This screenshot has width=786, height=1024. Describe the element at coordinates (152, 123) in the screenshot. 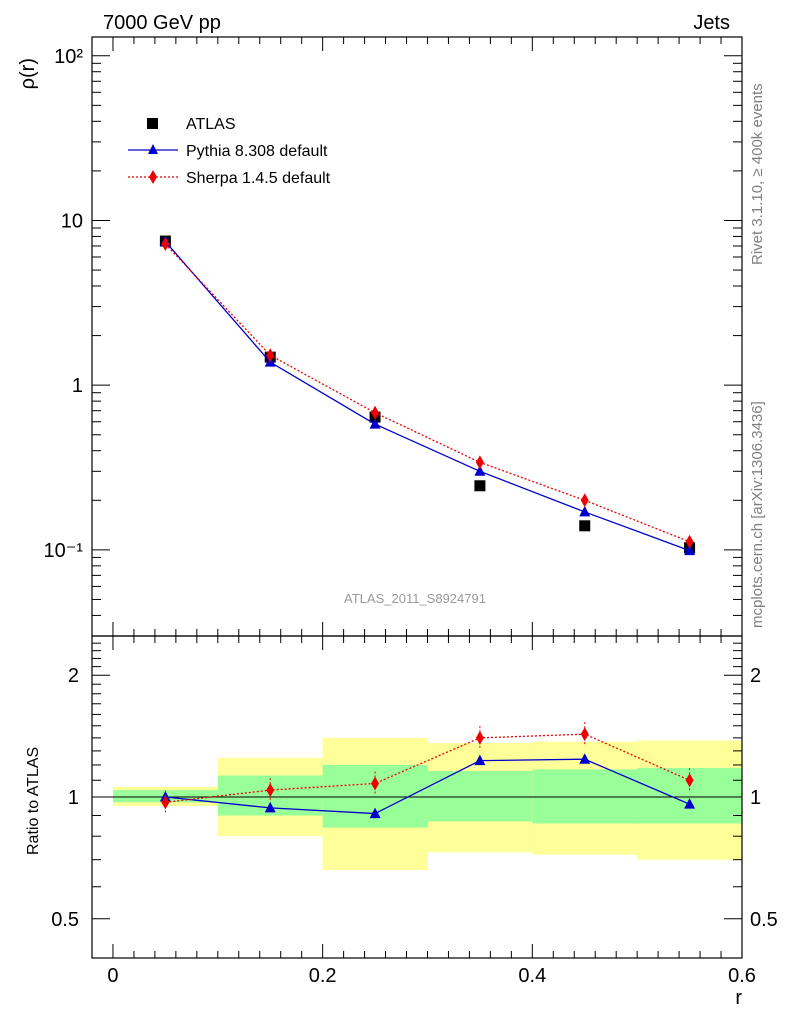

I see `legend-marker-atlas` at that location.